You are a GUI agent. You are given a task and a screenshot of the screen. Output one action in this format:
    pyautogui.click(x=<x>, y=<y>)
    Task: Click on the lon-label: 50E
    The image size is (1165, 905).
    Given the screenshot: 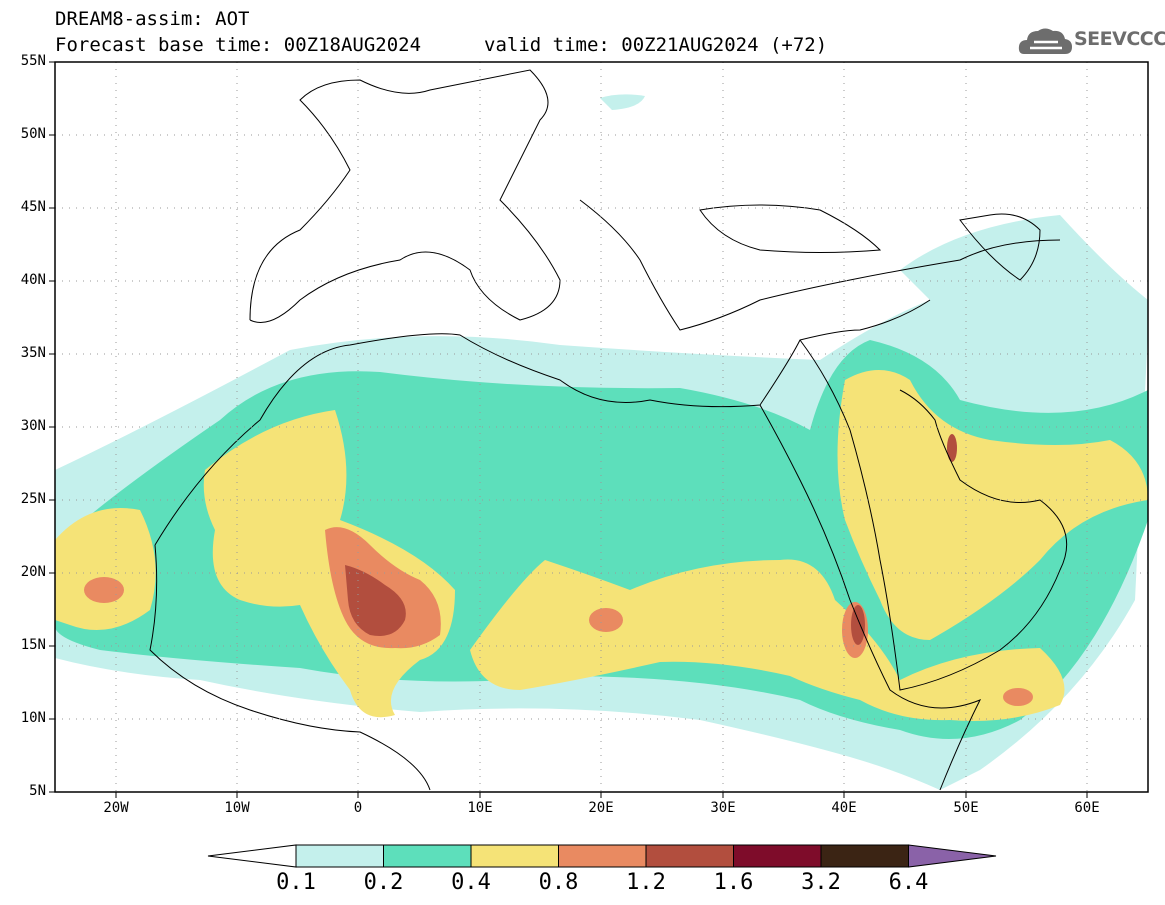 What is the action you would take?
    pyautogui.click(x=966, y=808)
    